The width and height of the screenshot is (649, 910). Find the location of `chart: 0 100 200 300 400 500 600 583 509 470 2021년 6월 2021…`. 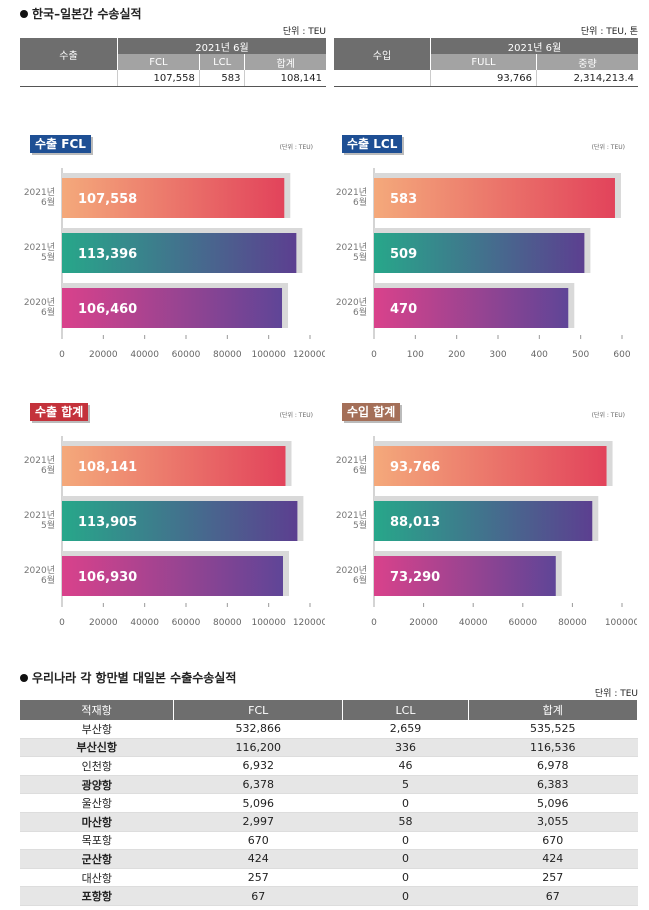

chart: 0 100 200 300 400 500 600 583 509 470 2021년 6월 2021… is located at coordinates (484, 255).